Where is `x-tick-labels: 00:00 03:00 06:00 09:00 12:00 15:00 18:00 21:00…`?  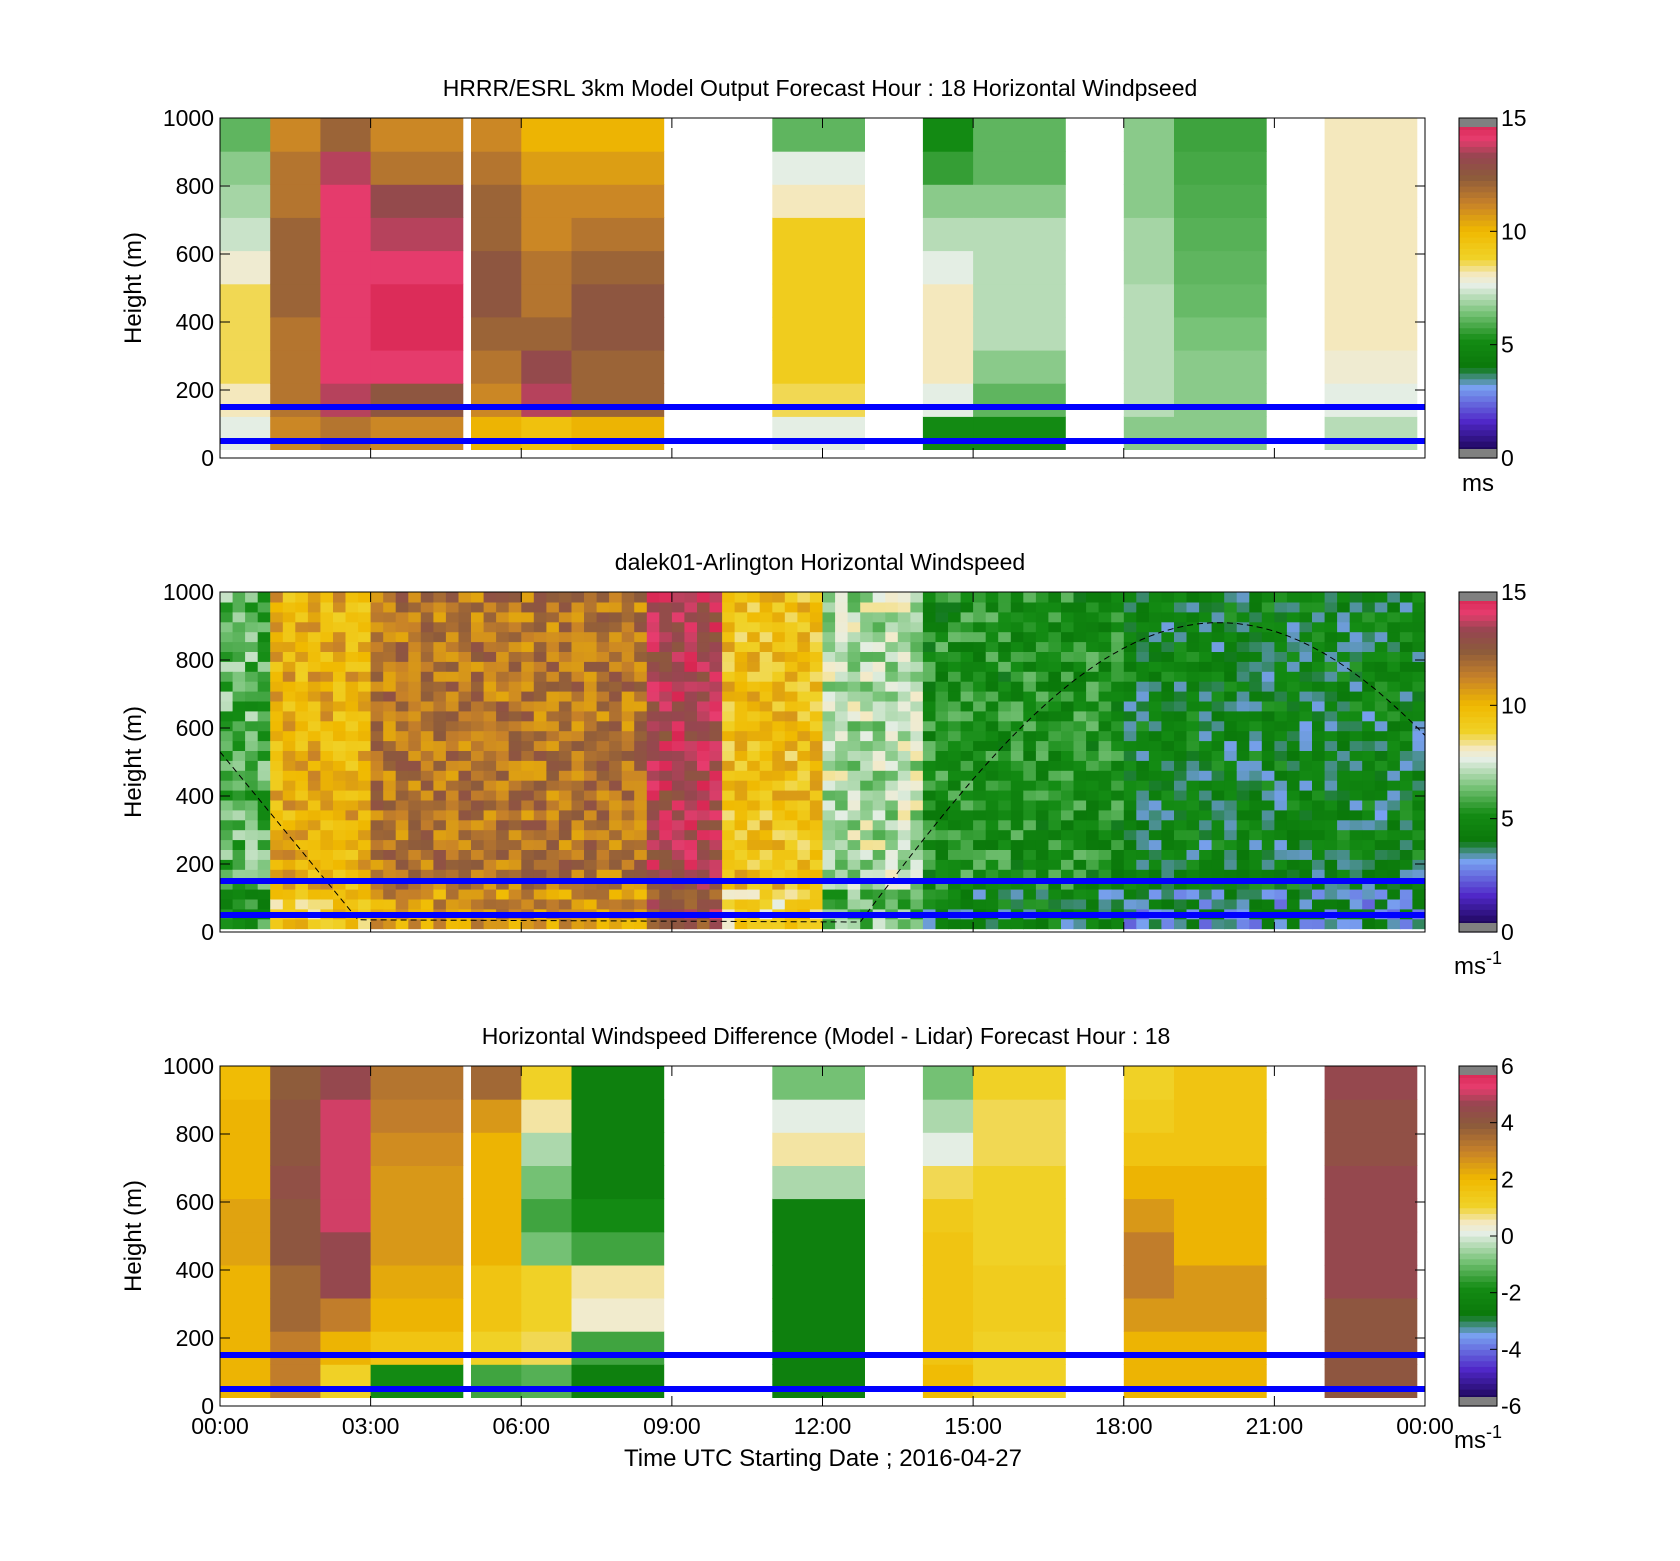
x-tick-labels: 00:00 03:00 06:00 09:00 12:00 15:00 18:00 21:00… is located at coordinates (822, 1426).